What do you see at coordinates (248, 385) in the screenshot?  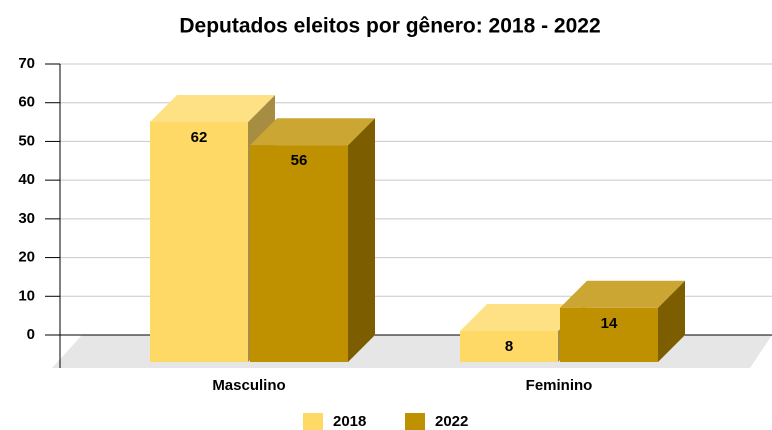 I see `x-tick-label: Masculino` at bounding box center [248, 385].